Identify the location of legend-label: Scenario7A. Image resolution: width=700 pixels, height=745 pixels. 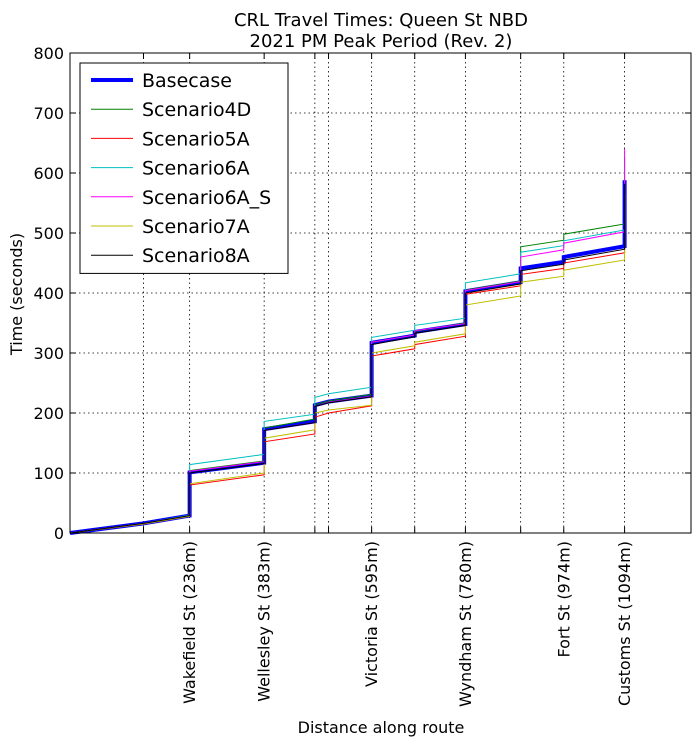
(196, 227).